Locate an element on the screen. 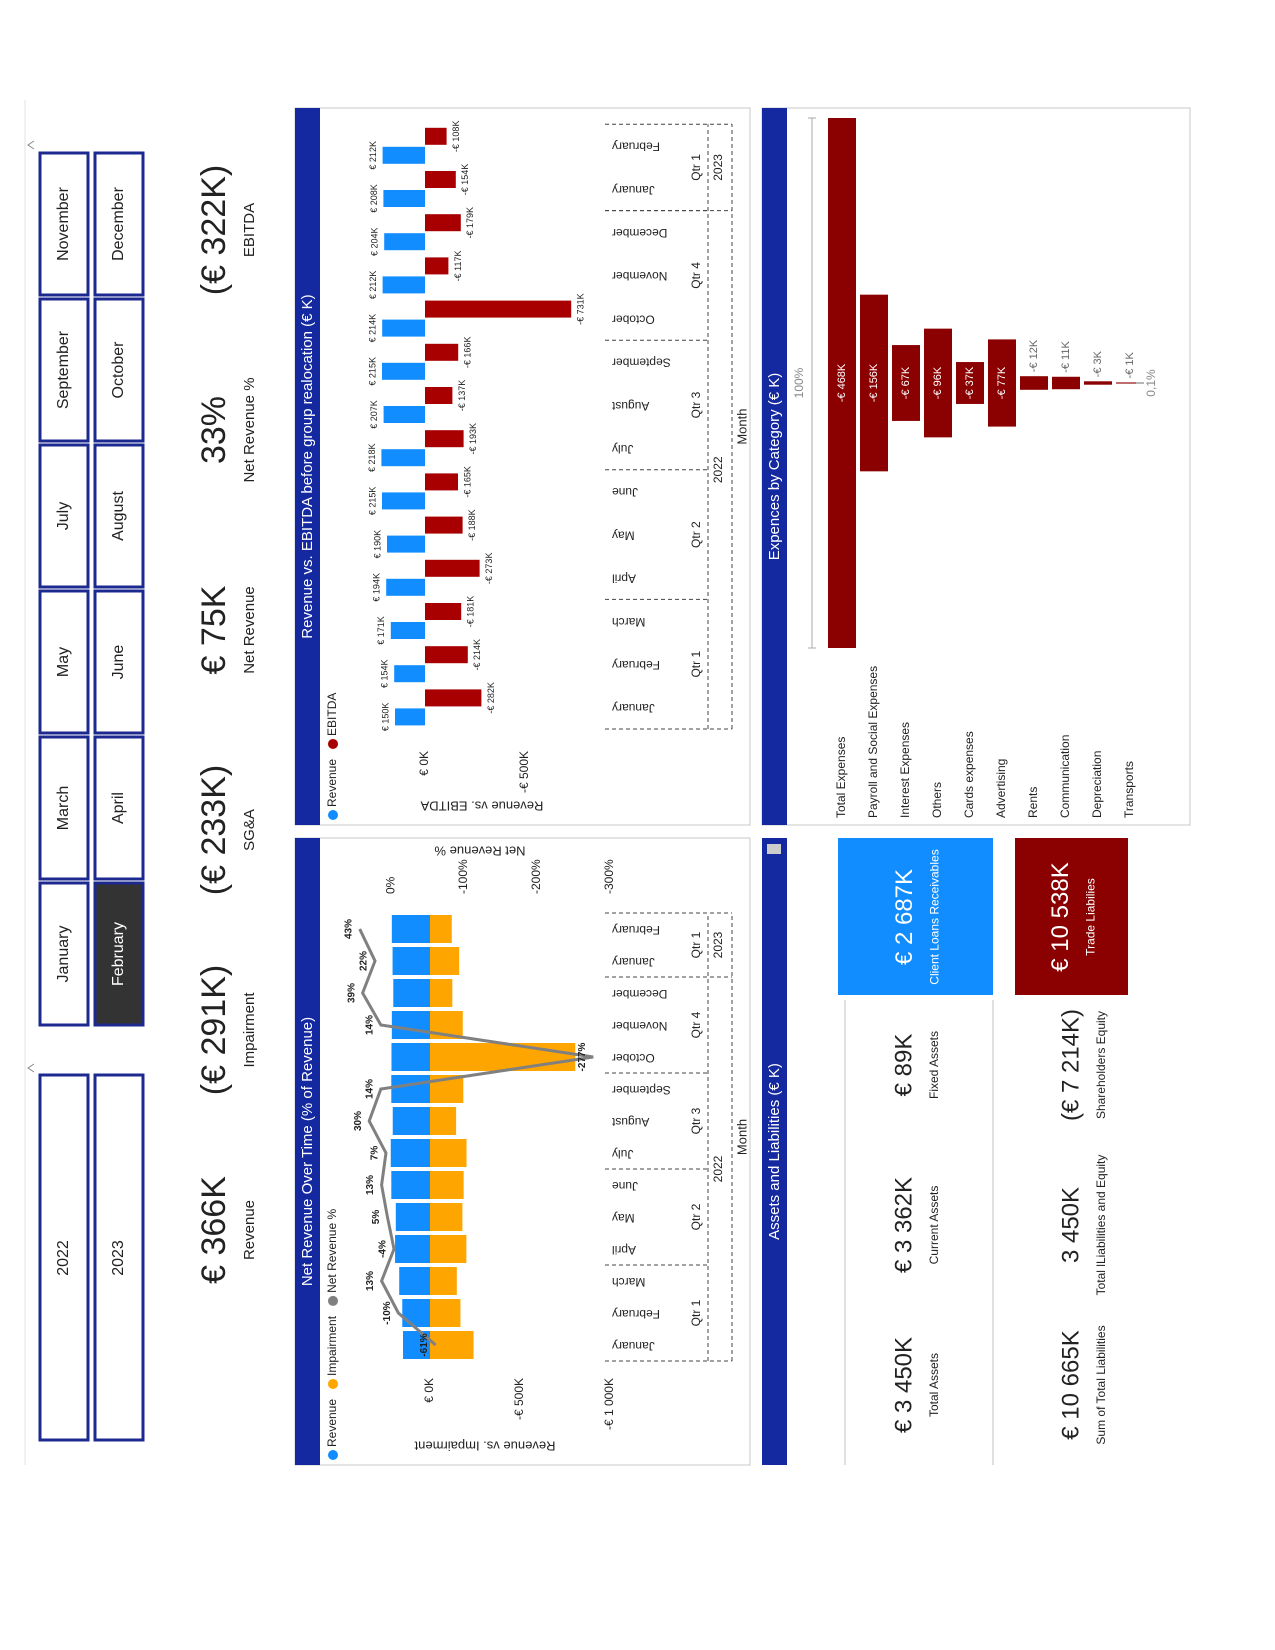 The image size is (1275, 1650). card-value: € 3 450K is located at coordinates (903, 1385).